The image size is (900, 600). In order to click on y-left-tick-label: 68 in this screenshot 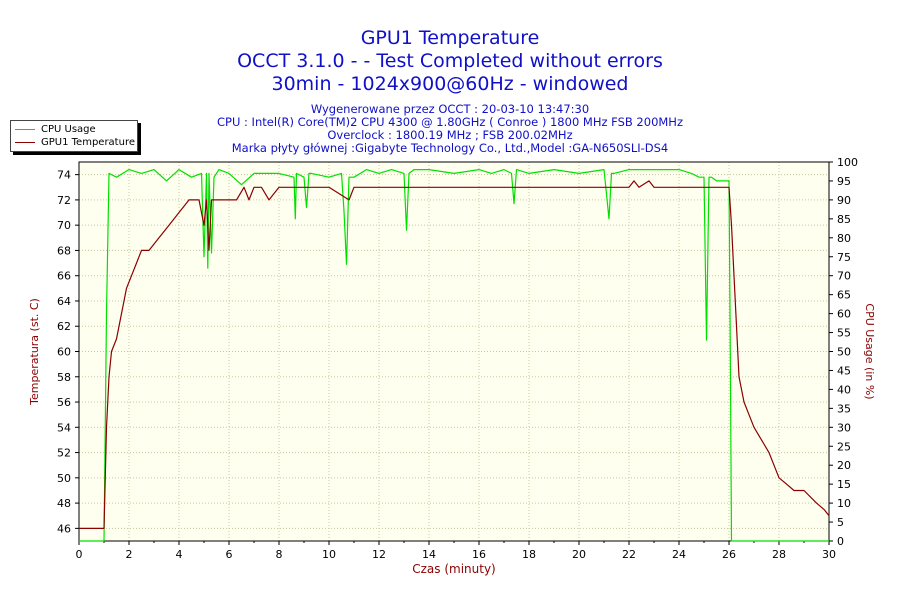, I will do `click(64, 250)`.